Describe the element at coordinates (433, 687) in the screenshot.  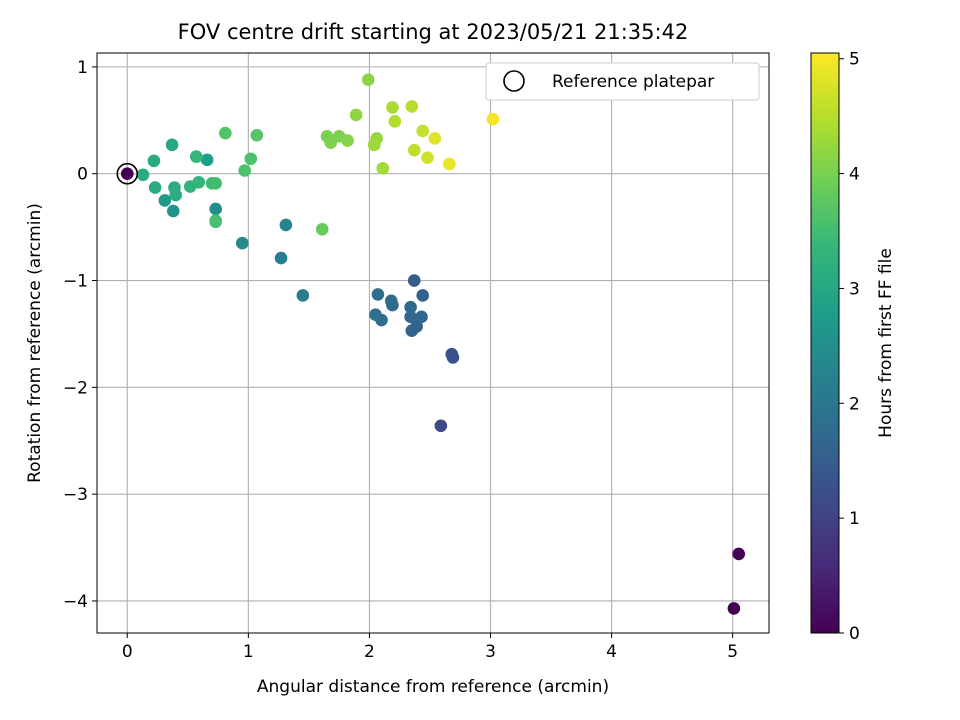
I see `x-axis-label: Angular distance from reference (arcmin)` at that location.